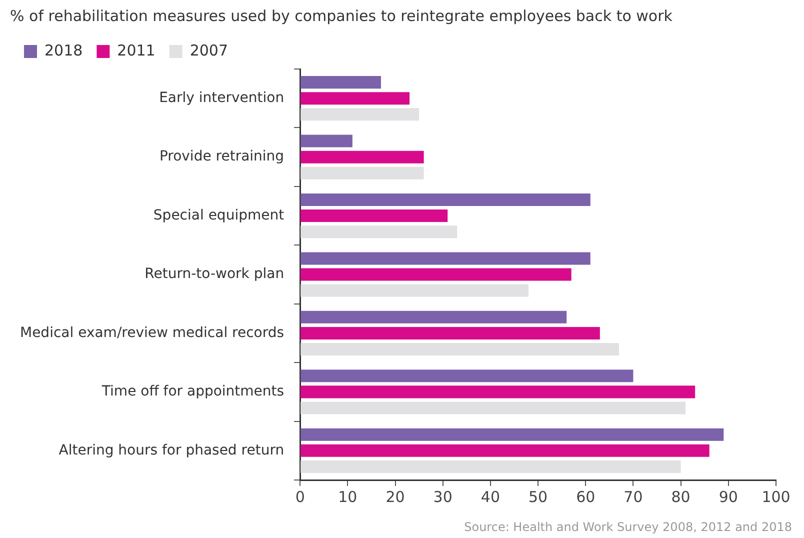 The height and width of the screenshot is (538, 804). I want to click on y-tick-label: Return-to-work plan, so click(214, 274).